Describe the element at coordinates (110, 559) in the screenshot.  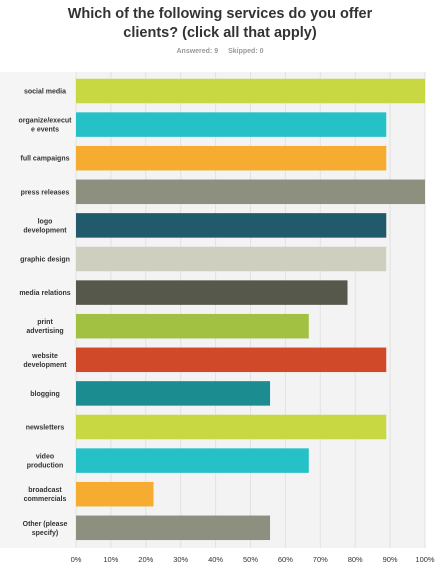
I see `x-tick-label: 10%` at that location.